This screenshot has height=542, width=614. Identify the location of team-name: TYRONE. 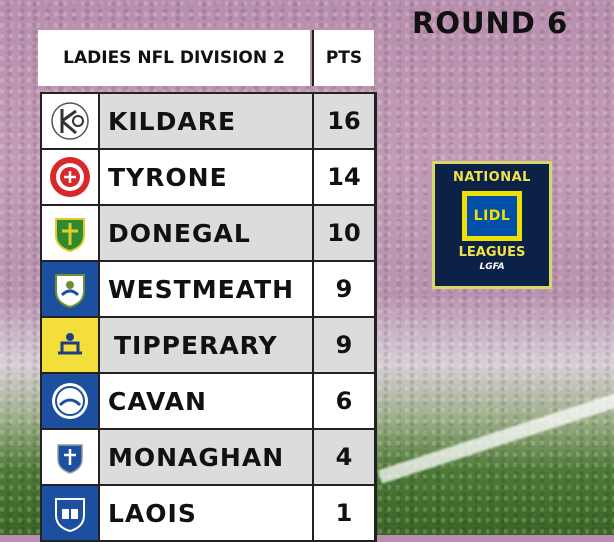
(205, 177).